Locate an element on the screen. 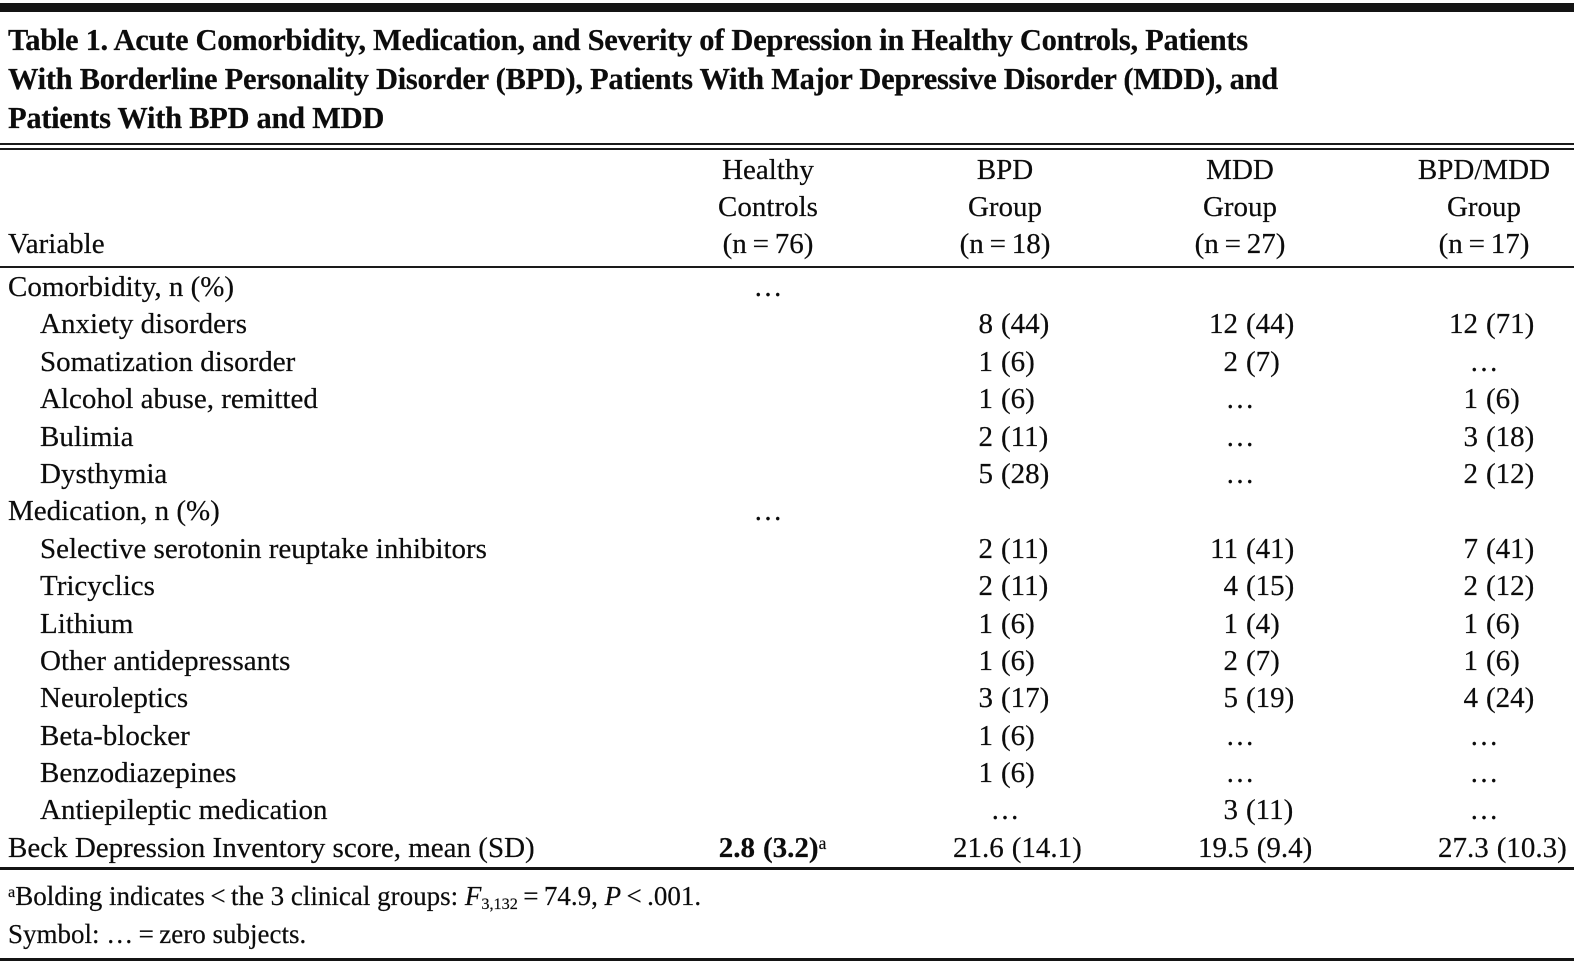  table-cell: 3 (11) is located at coordinates (1258, 810).